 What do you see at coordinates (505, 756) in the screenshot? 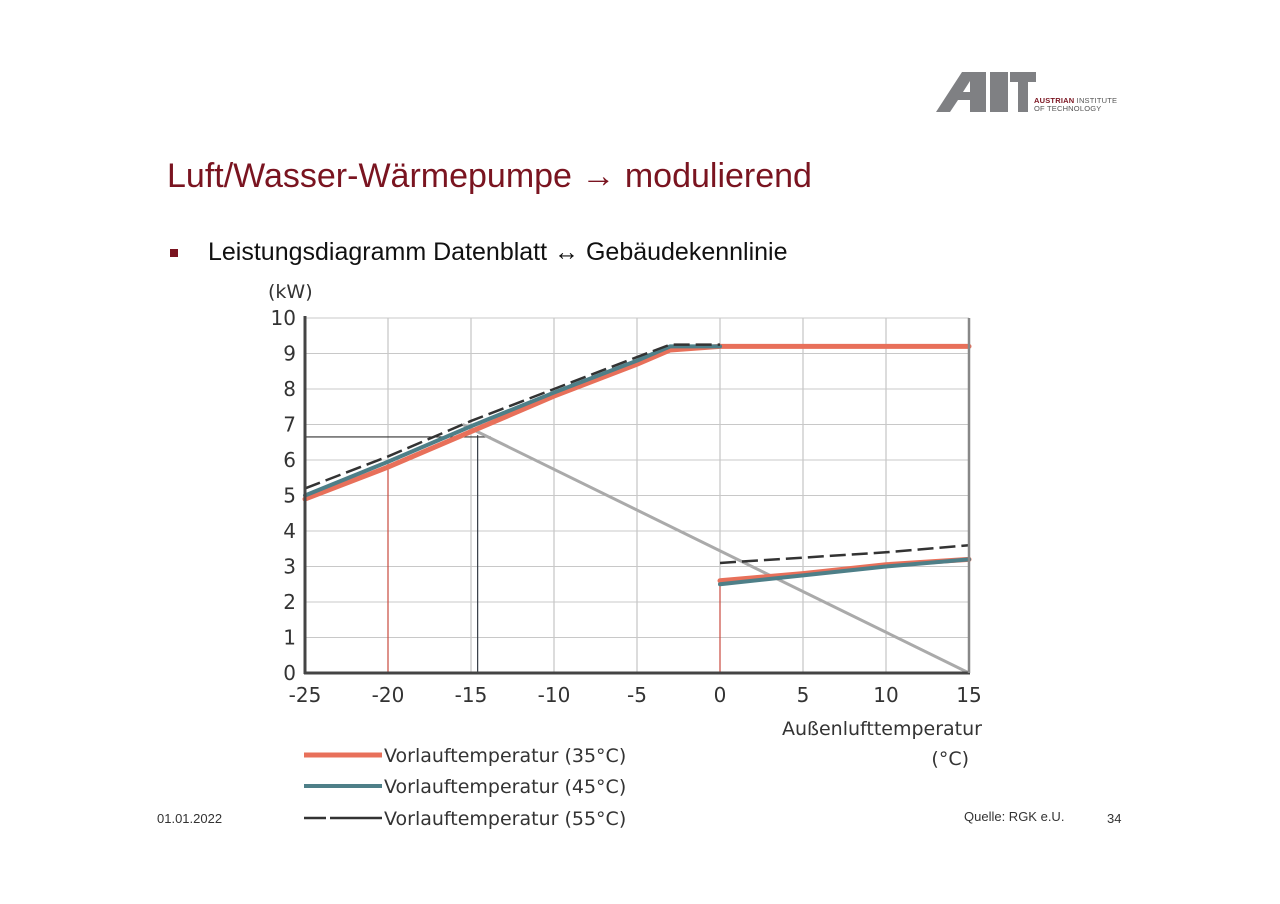
I see `legend-label-1: Vorlauftemperatur (35°C)` at bounding box center [505, 756].